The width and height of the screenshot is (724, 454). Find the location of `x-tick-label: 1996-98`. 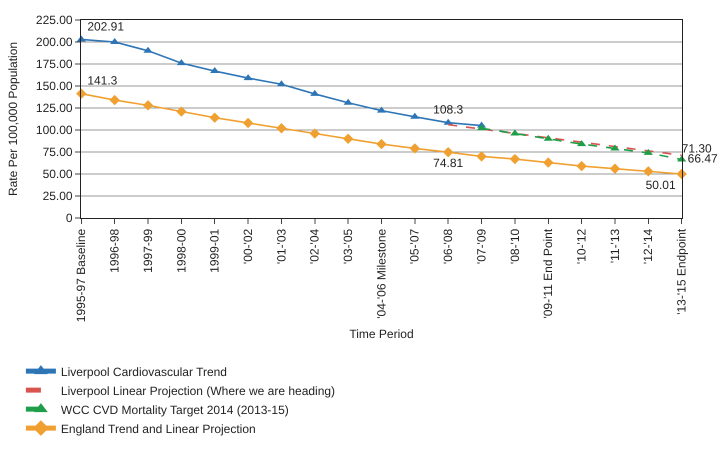

x-tick-label: 1996-98 is located at coordinates (115, 250).